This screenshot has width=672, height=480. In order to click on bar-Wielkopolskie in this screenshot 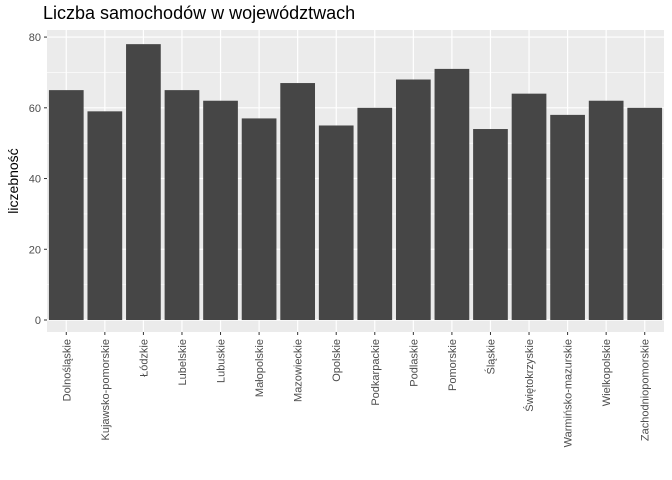, I will do `click(606, 210)`.